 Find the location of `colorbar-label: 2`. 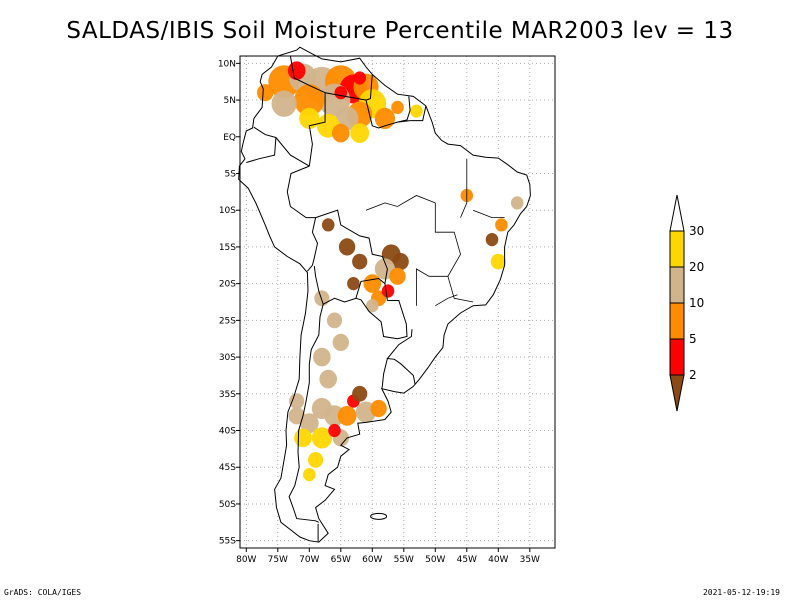

colorbar-label: 2 is located at coordinates (693, 375).